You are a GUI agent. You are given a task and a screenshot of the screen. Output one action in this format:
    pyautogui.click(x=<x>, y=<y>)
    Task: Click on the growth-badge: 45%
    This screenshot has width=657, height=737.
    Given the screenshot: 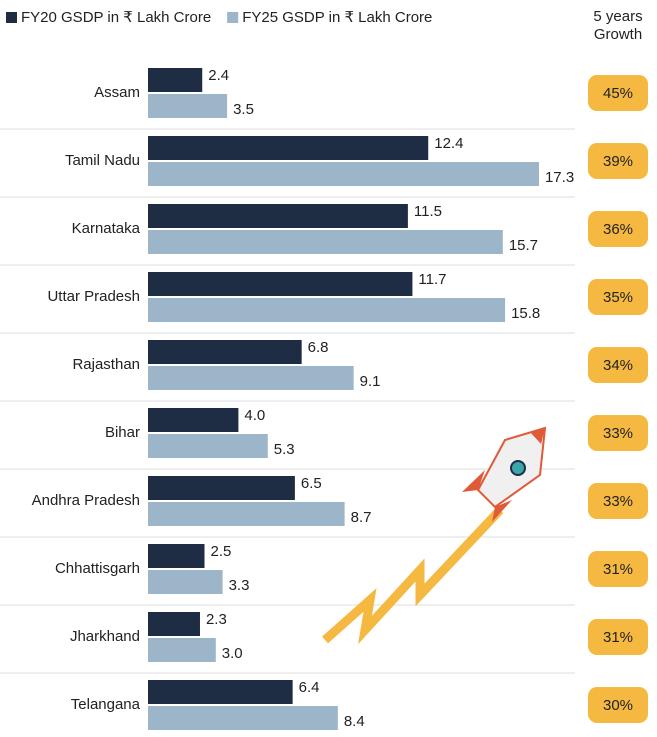 What is the action you would take?
    pyautogui.click(x=618, y=93)
    